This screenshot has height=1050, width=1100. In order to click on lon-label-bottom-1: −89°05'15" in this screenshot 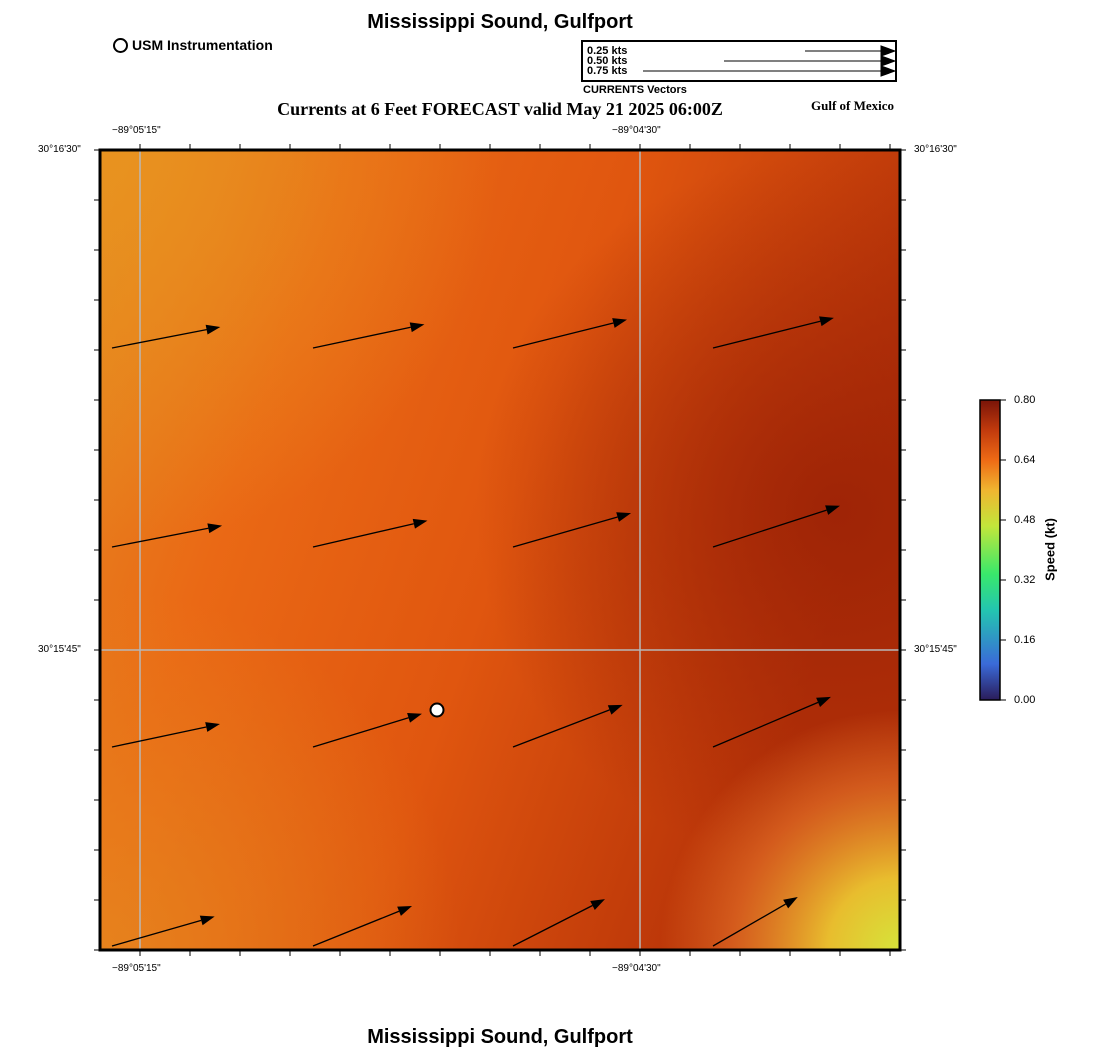, I will do `click(136, 968)`.